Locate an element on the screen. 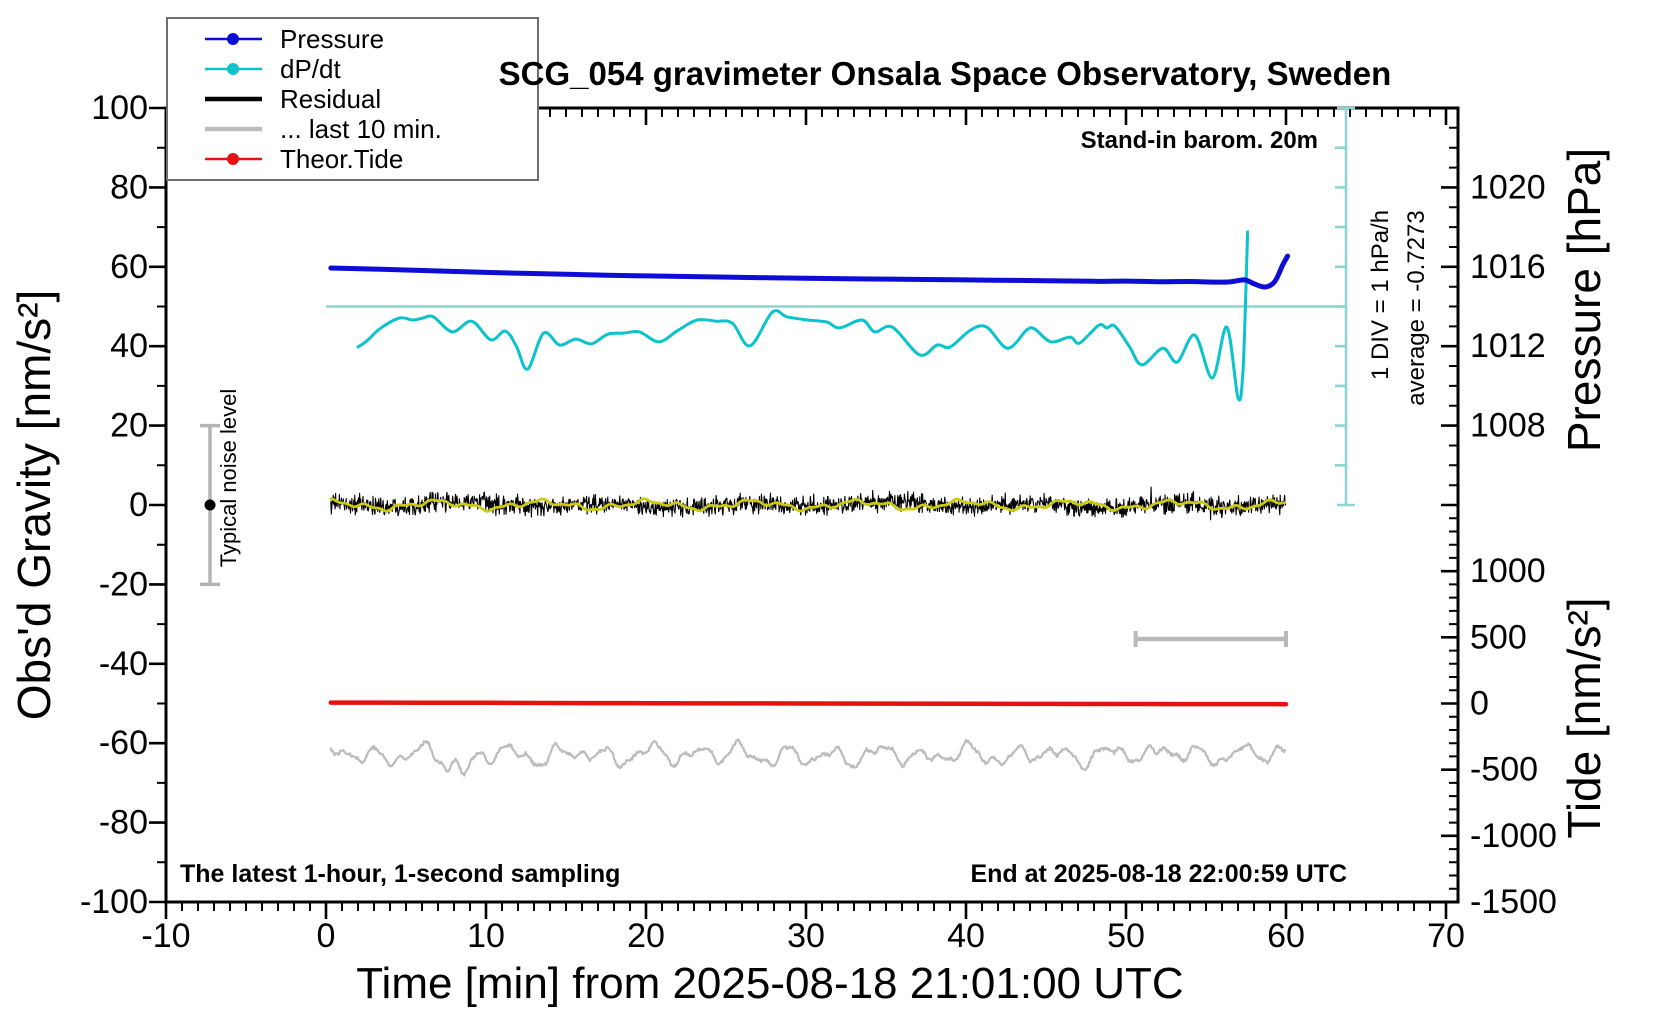 Image resolution: width=1660 pixels, height=1020 pixels. tide-tick-label: 0 is located at coordinates (1479, 704).